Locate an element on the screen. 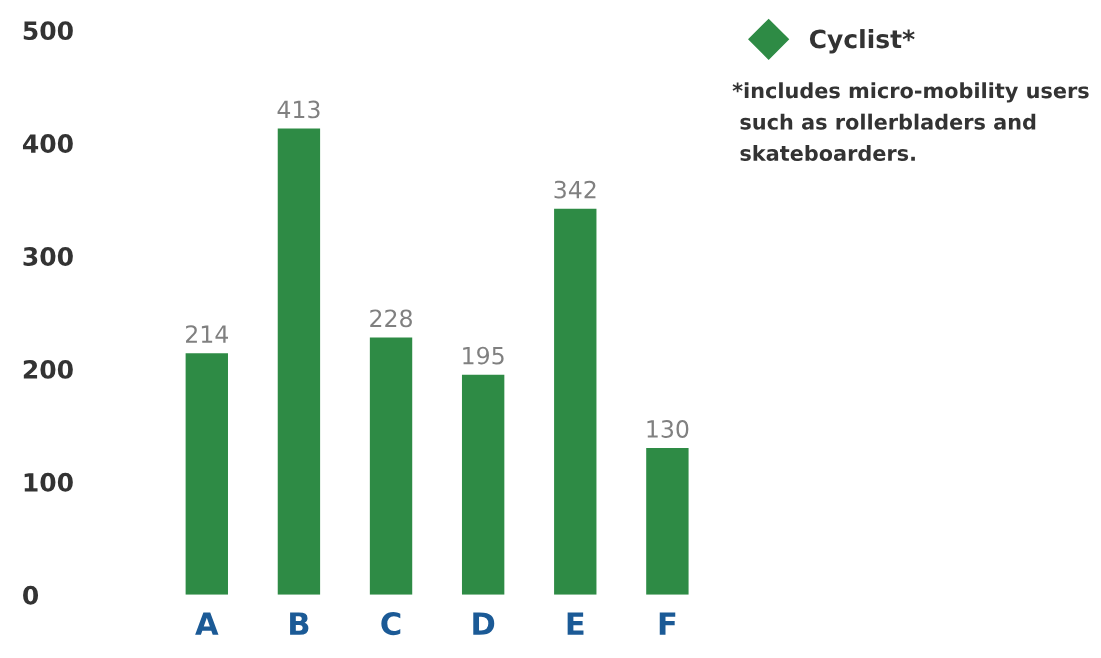 The width and height of the screenshot is (1101, 658). text: *includes micro-mobility users such as rollerbladers and skateboarders. is located at coordinates (910, 122).